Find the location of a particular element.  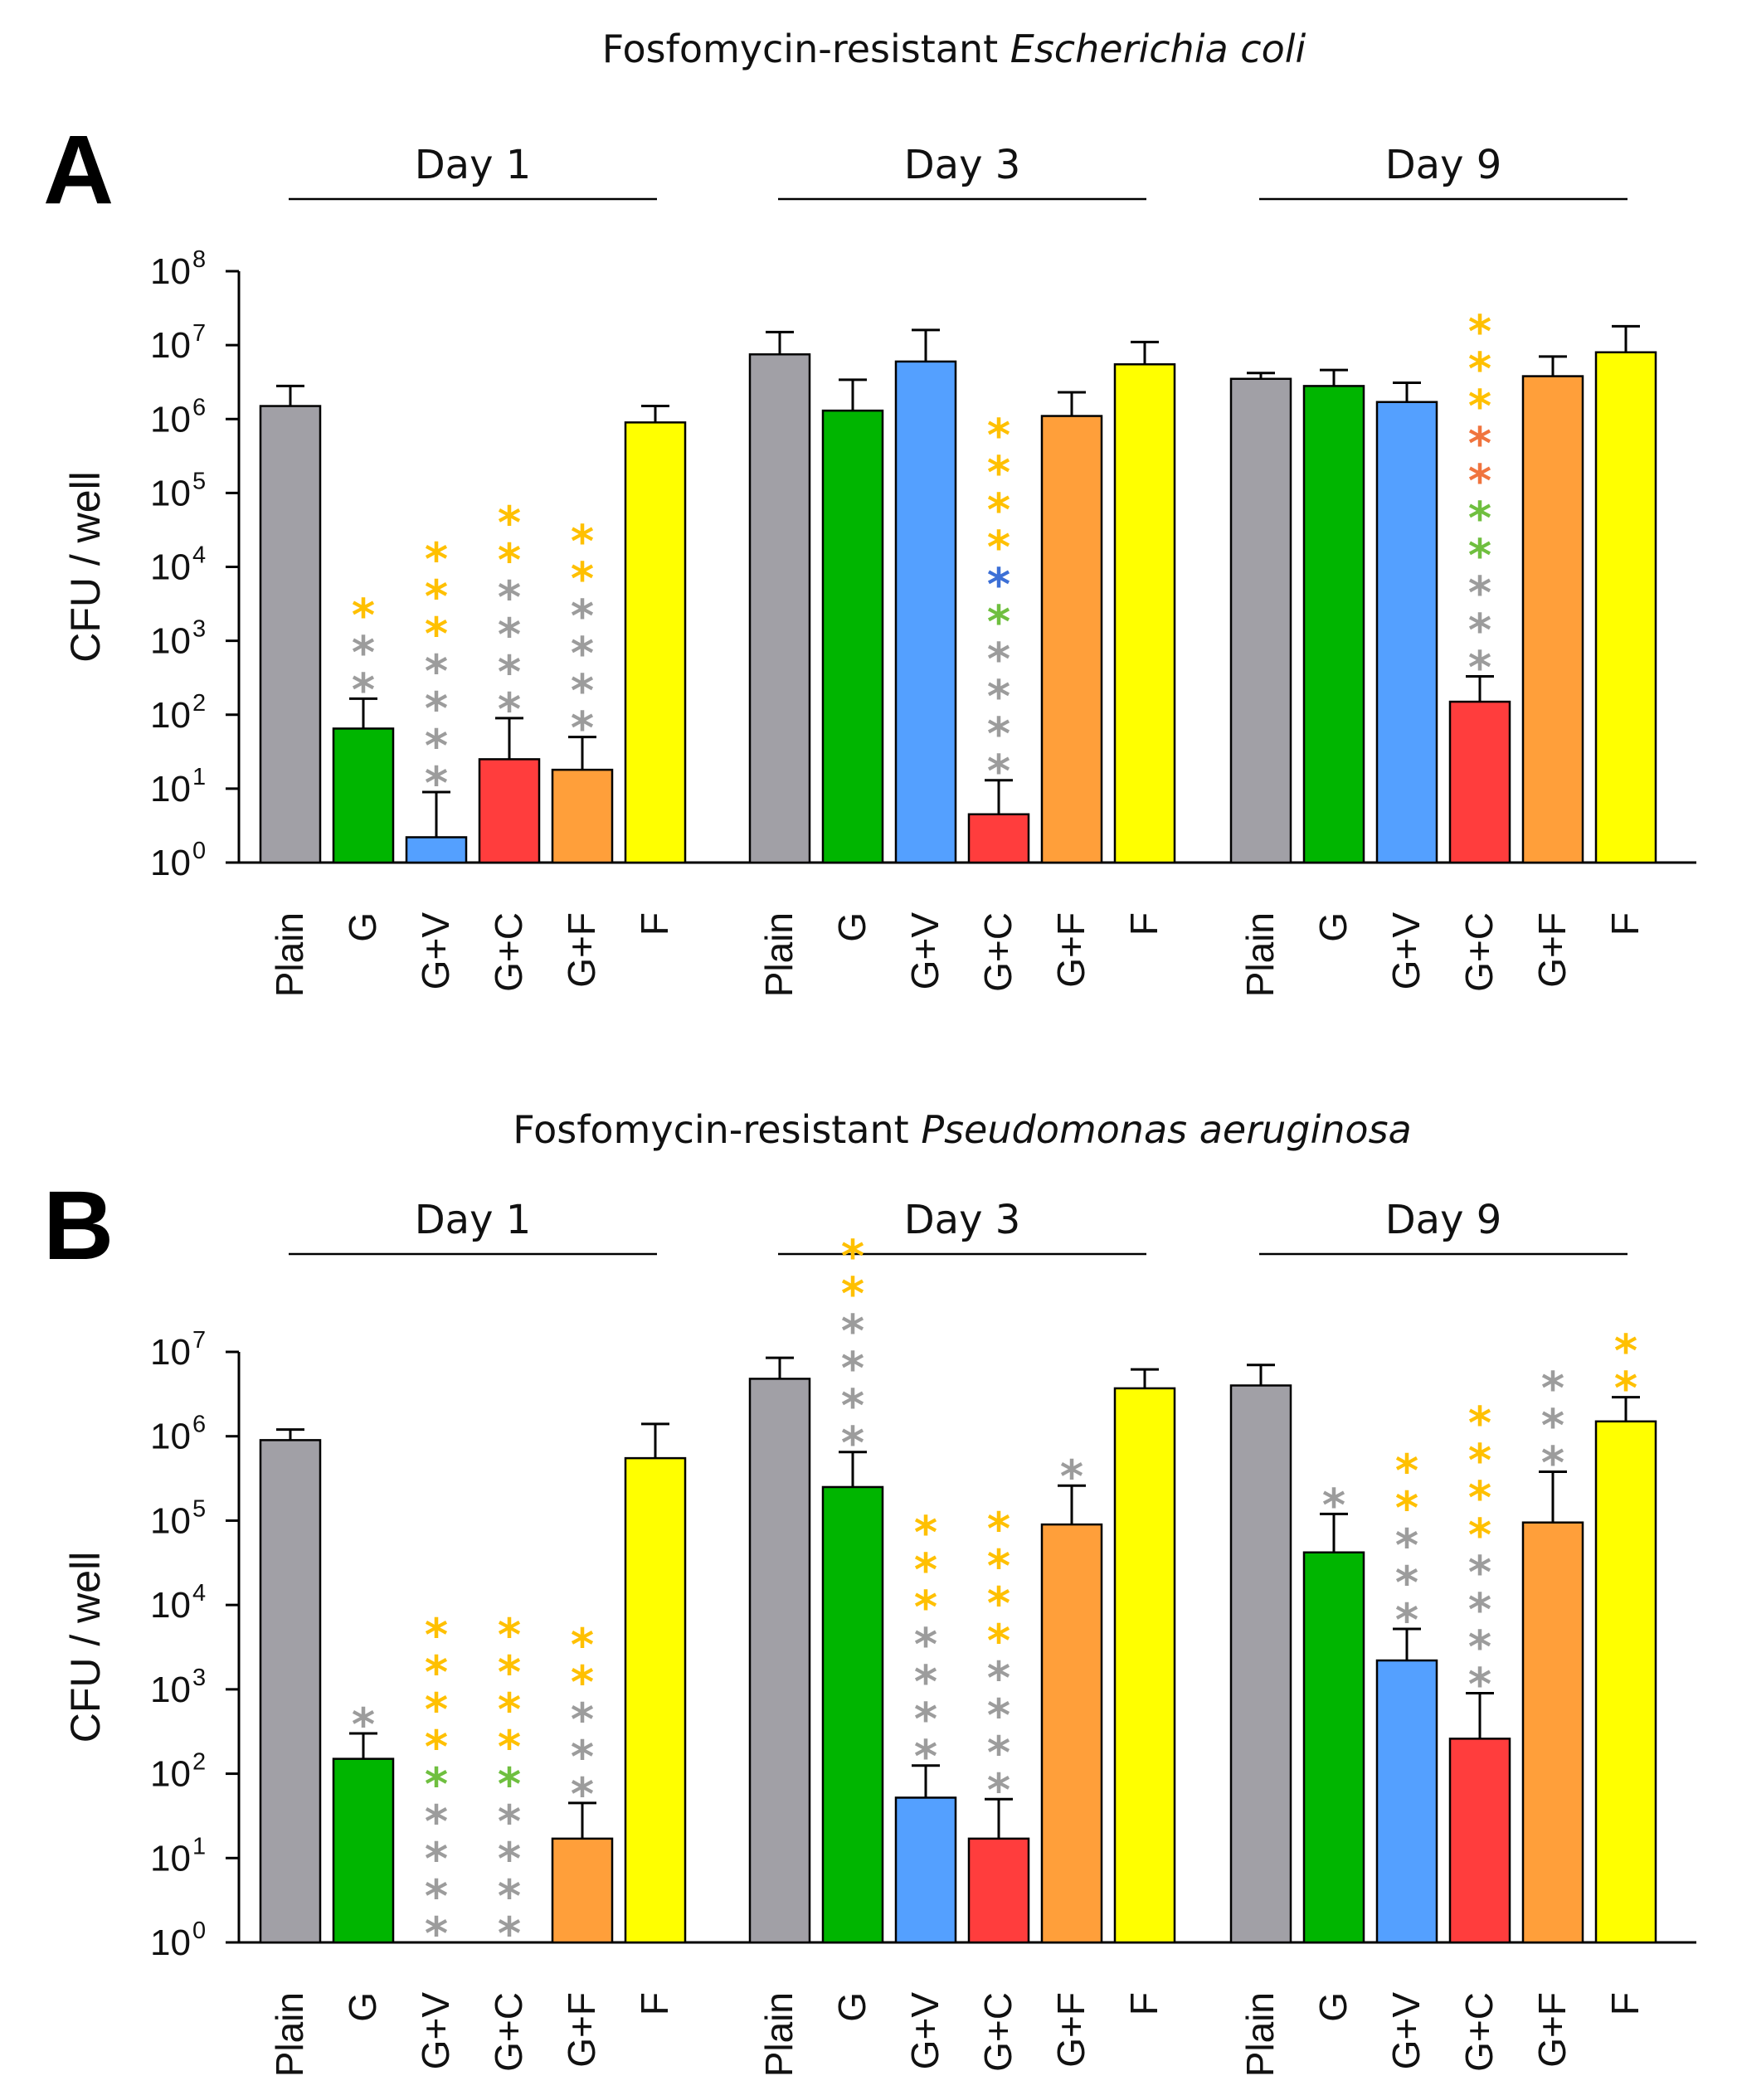

y-tick-exponent: 8 is located at coordinates (199, 260).